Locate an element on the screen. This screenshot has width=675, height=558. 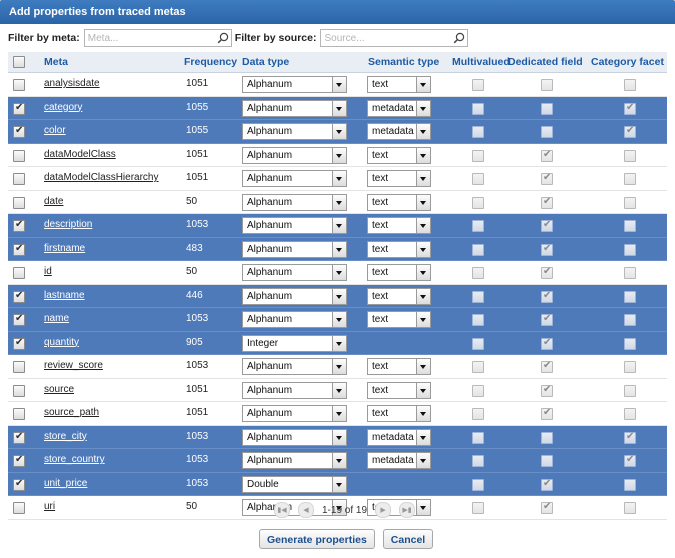
meta-name-link: dataModelClassHierarchy is located at coordinates (101, 177).